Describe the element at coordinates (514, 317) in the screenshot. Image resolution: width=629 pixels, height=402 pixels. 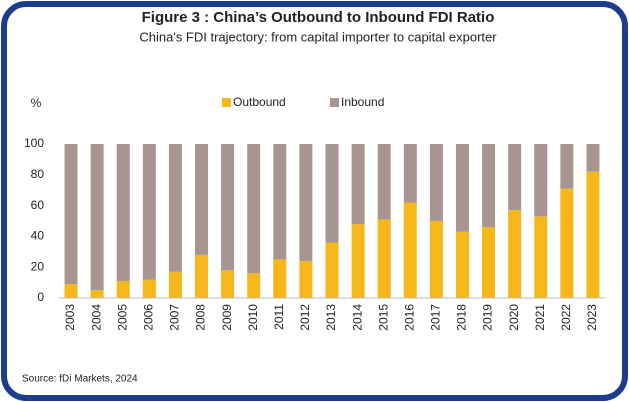
I see `x-tick-label: 2020` at that location.